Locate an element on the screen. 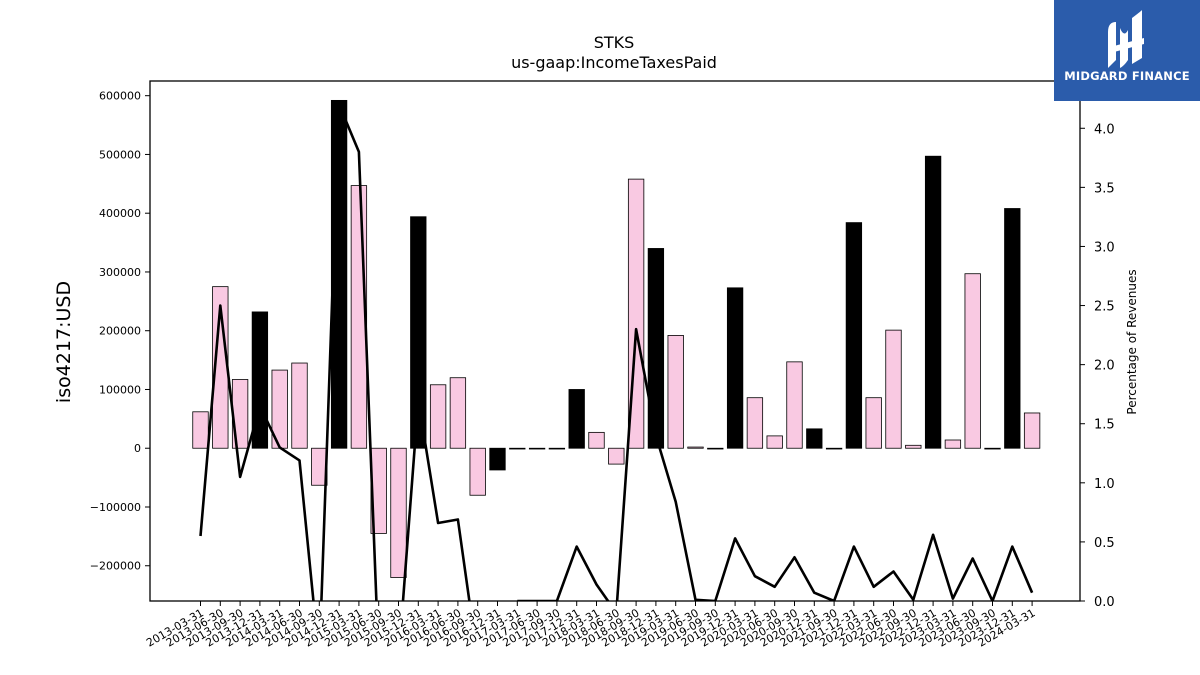 The image size is (1200, 675). y-tick-label: 100000 is located at coordinates (120, 389).